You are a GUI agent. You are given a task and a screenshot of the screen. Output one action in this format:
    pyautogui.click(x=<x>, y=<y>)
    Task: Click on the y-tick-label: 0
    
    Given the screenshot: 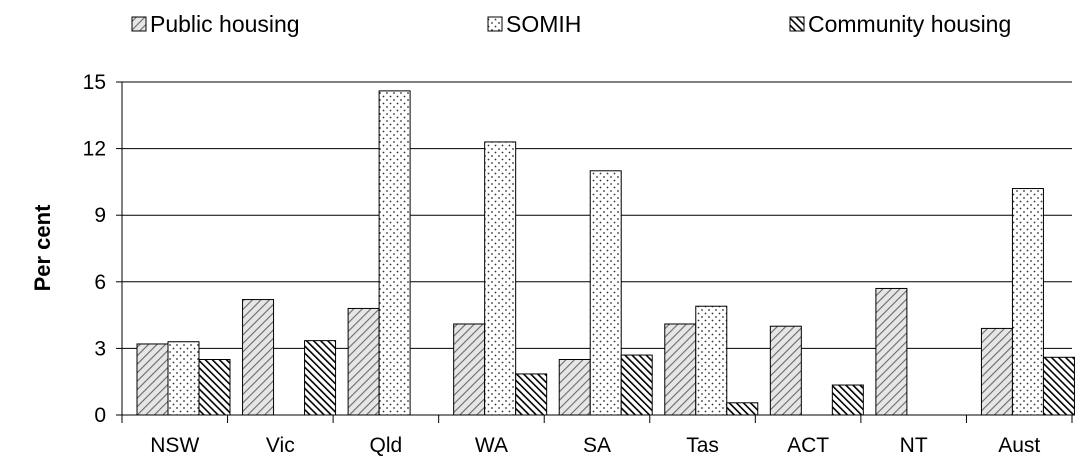 What is the action you would take?
    pyautogui.click(x=100, y=415)
    